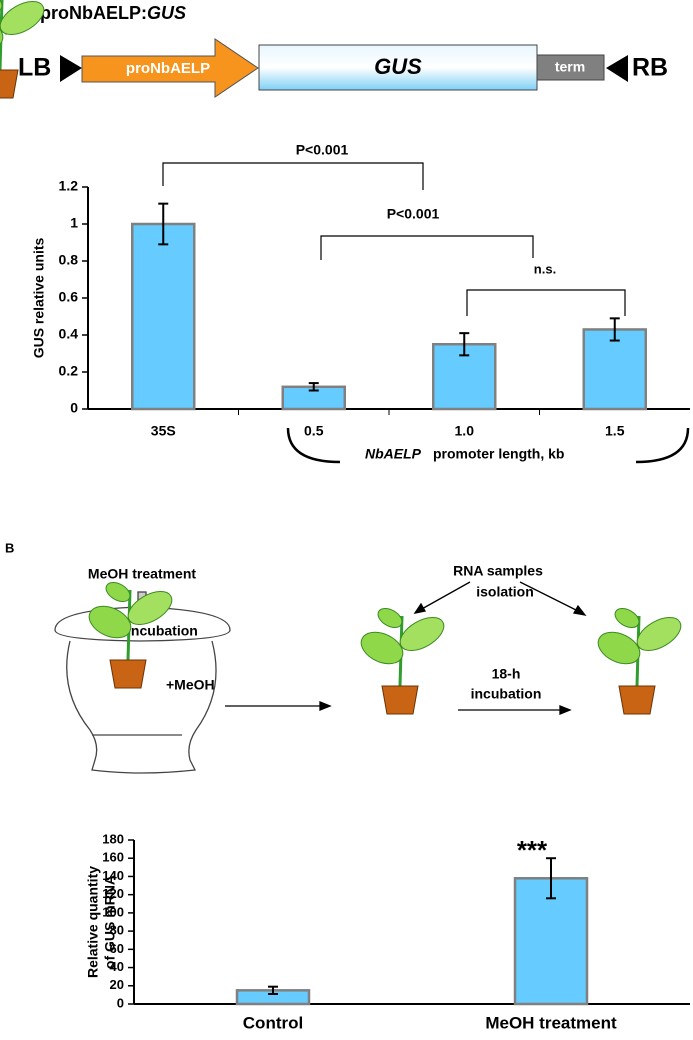  Describe the element at coordinates (39, 297) in the screenshot. I see `y-axis-title: GUS relative units` at that location.